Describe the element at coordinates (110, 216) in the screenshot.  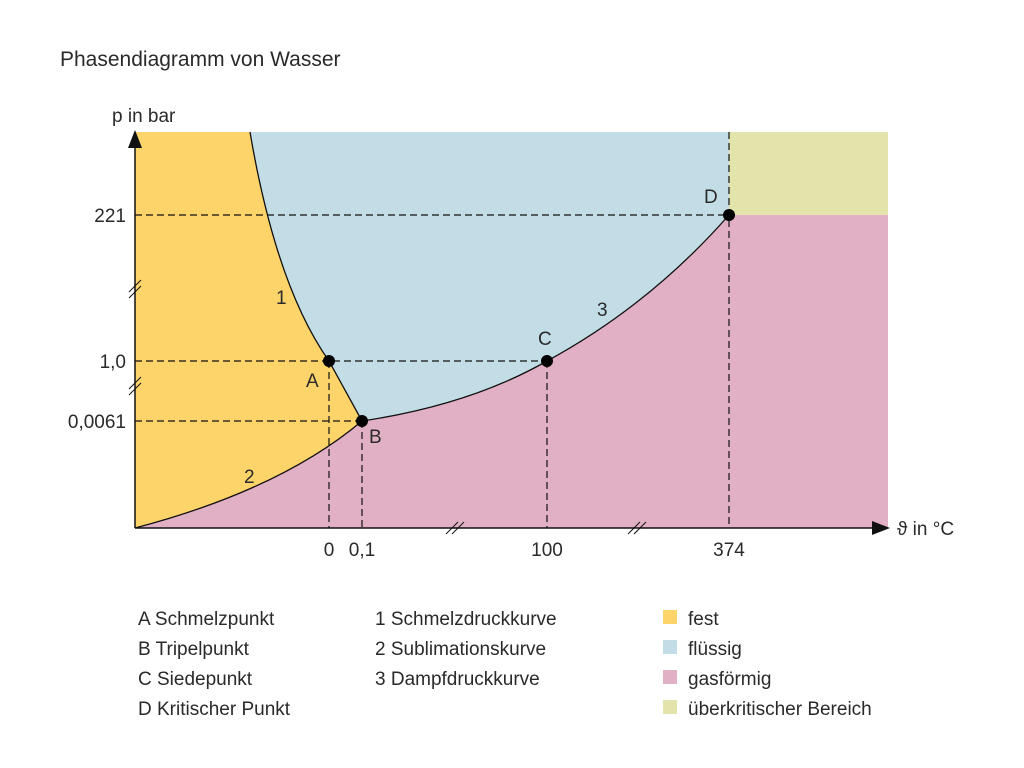
I see `y-tick-221: 221` at that location.